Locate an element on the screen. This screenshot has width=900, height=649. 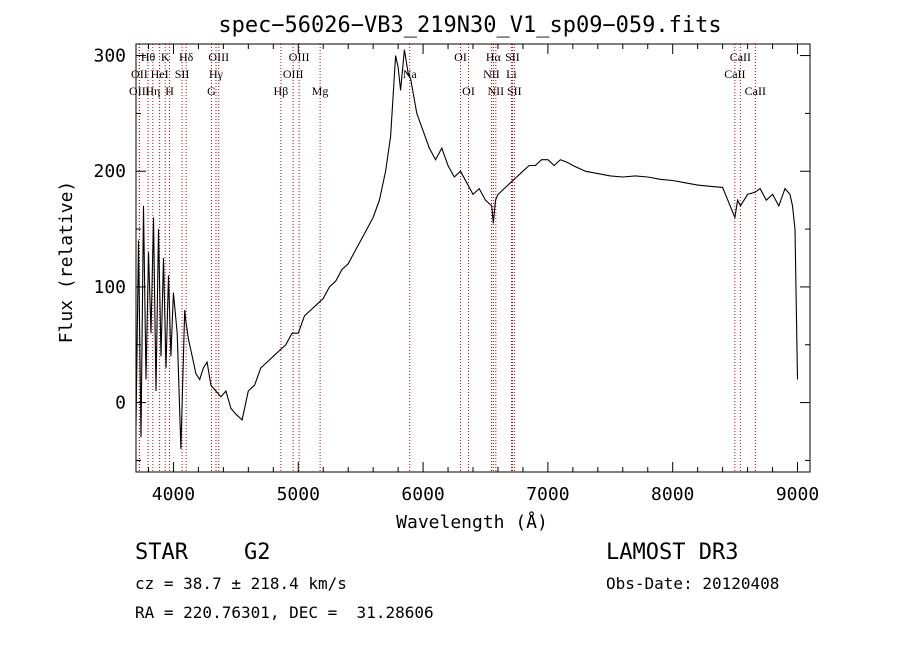
ra-dec: RA = 220.76301, DEC = 31.28606 is located at coordinates (284, 612).